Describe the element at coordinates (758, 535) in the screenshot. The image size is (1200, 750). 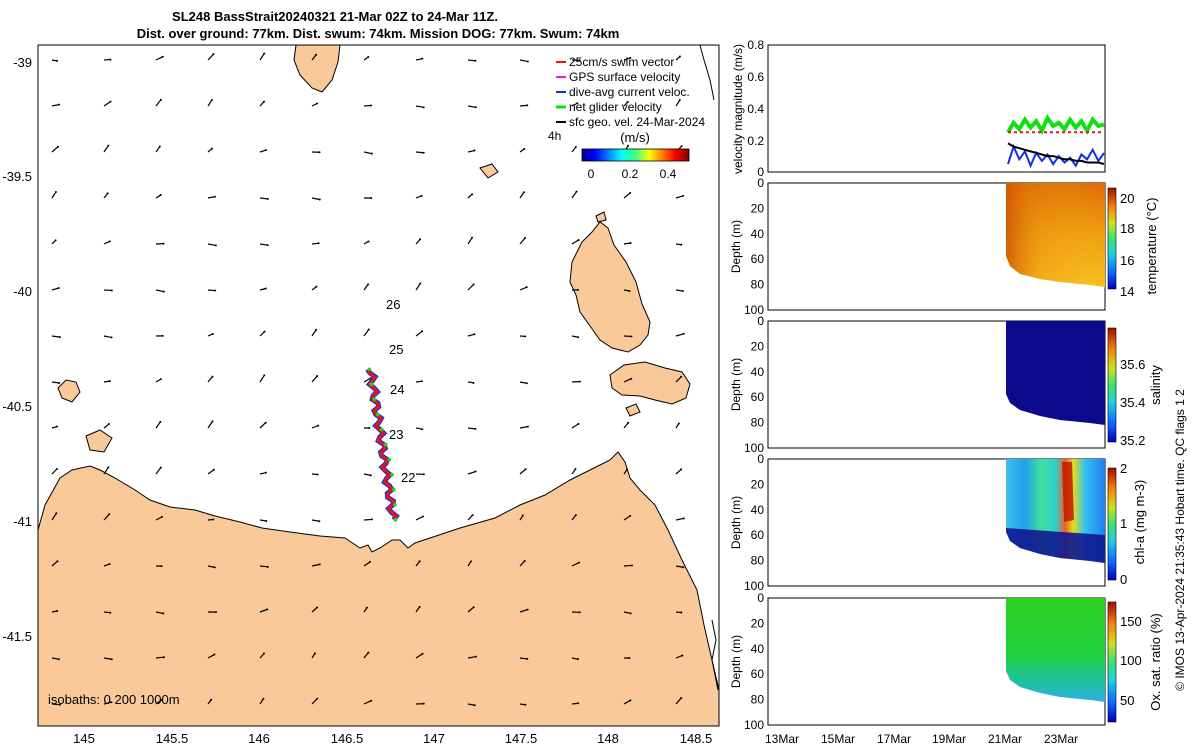
I see `depth-tick-label: 60` at that location.